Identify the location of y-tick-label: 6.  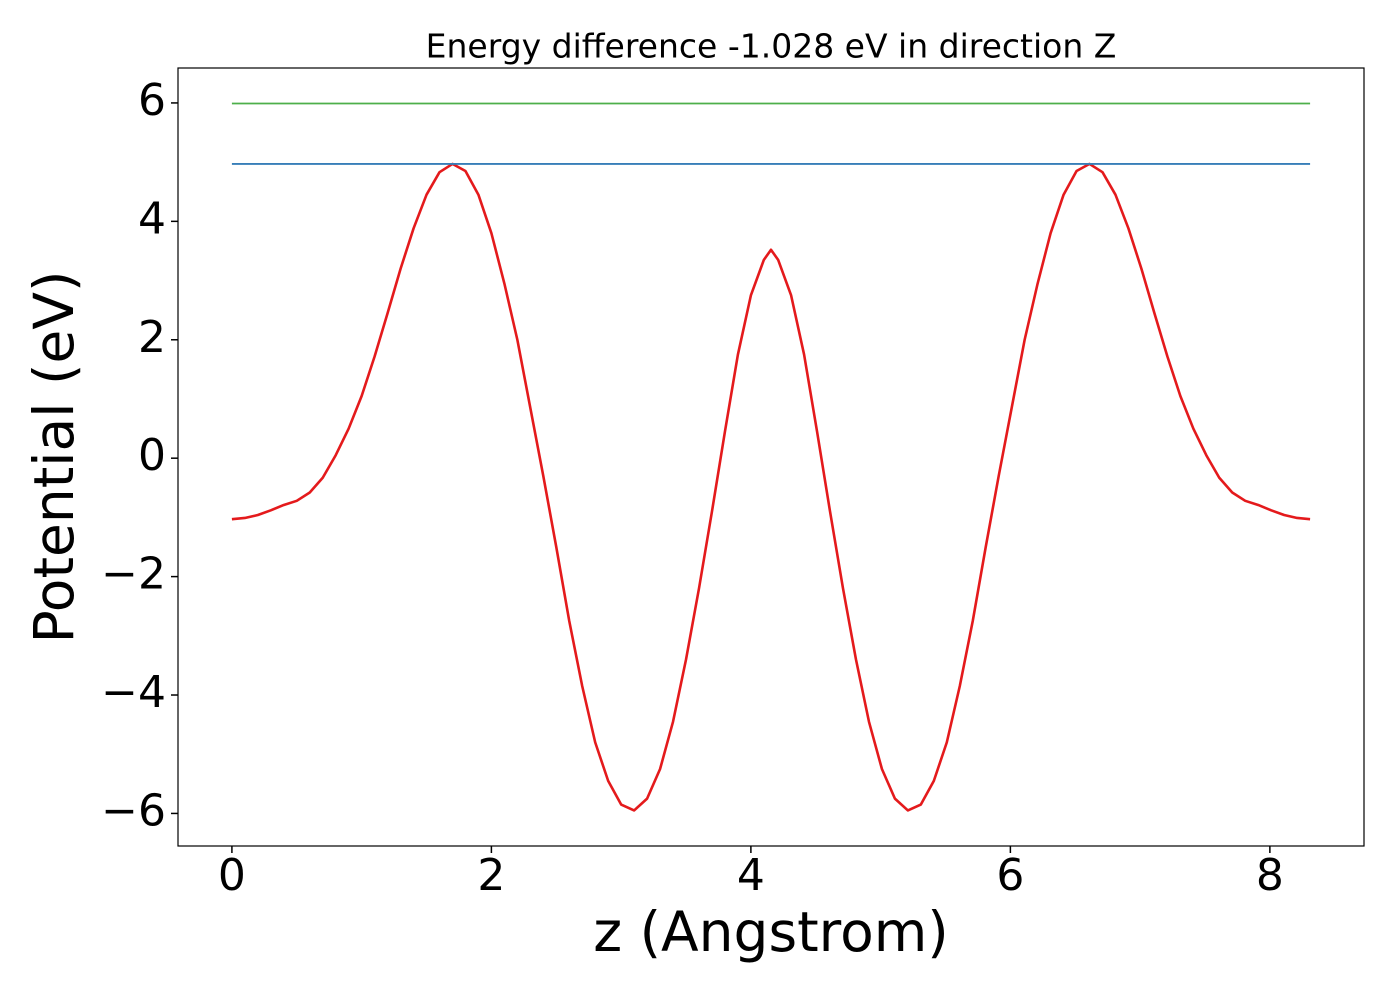
(152, 100).